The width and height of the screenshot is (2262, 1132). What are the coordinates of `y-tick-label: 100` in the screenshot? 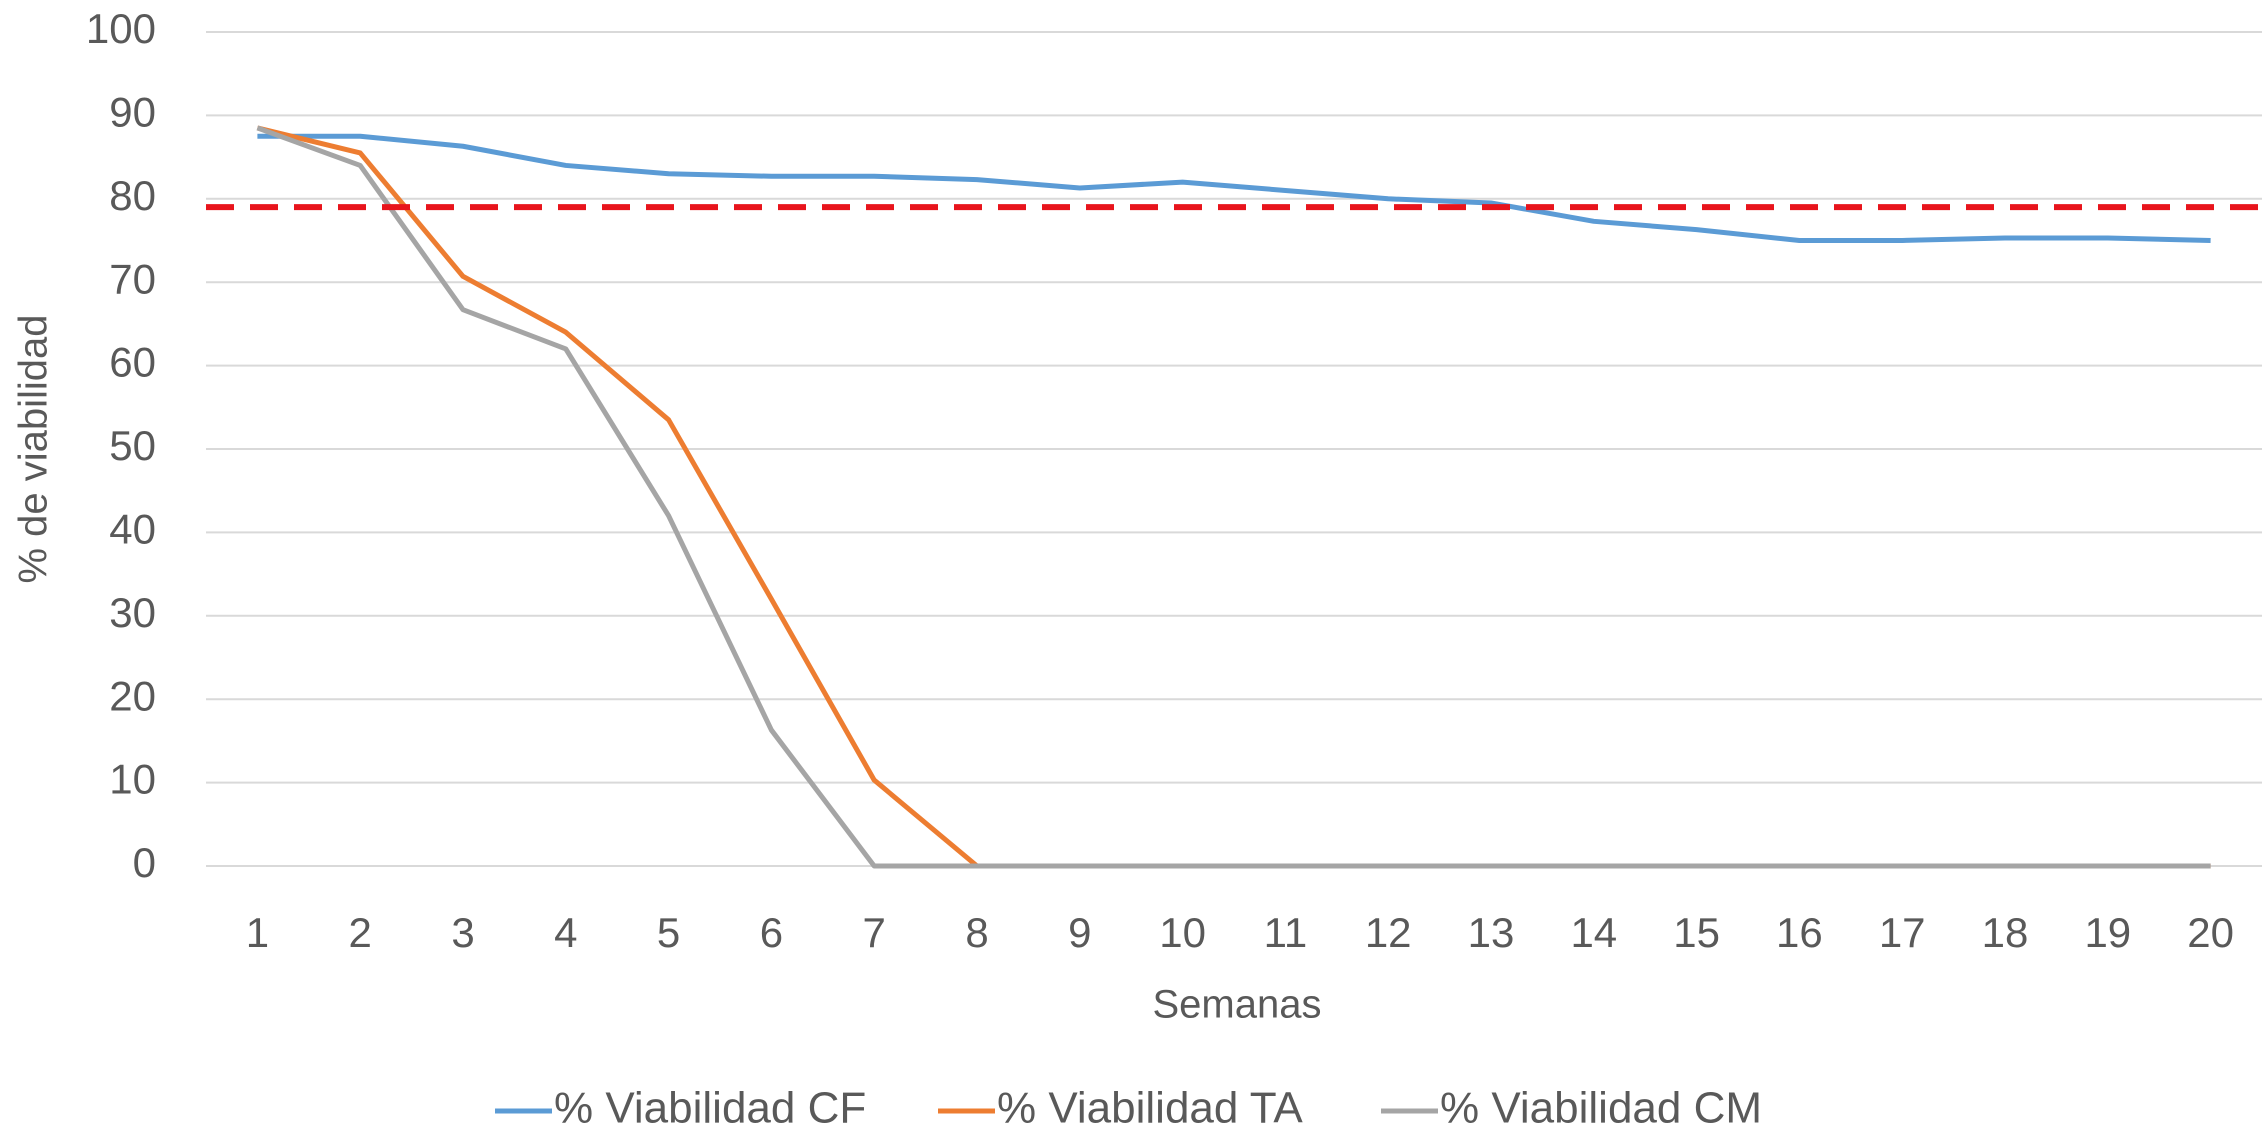 It's located at (121, 28).